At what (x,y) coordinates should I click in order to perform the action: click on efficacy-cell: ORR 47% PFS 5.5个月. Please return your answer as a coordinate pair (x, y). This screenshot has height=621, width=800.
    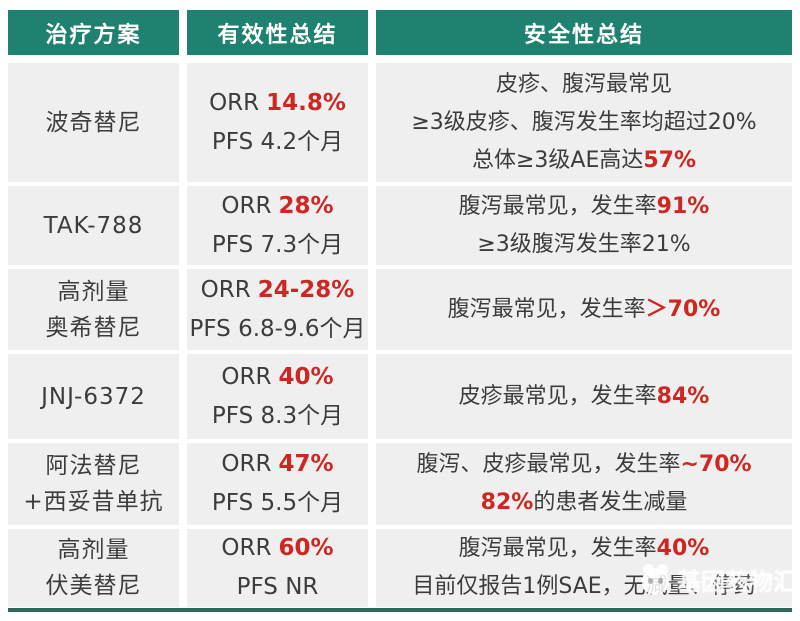
    Looking at the image, I should click on (277, 484).